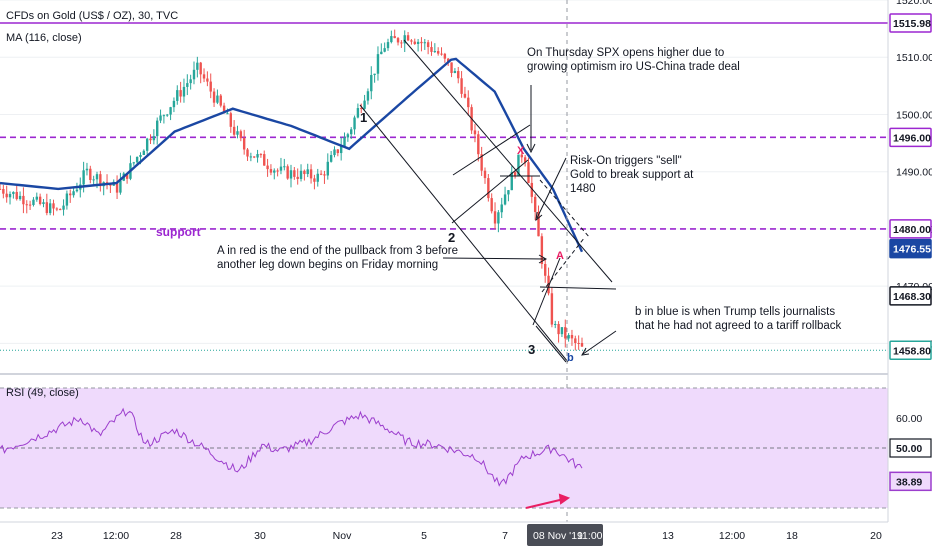 This screenshot has height=550, width=932. I want to click on cursor-time-label: 11:00, so click(590, 536).